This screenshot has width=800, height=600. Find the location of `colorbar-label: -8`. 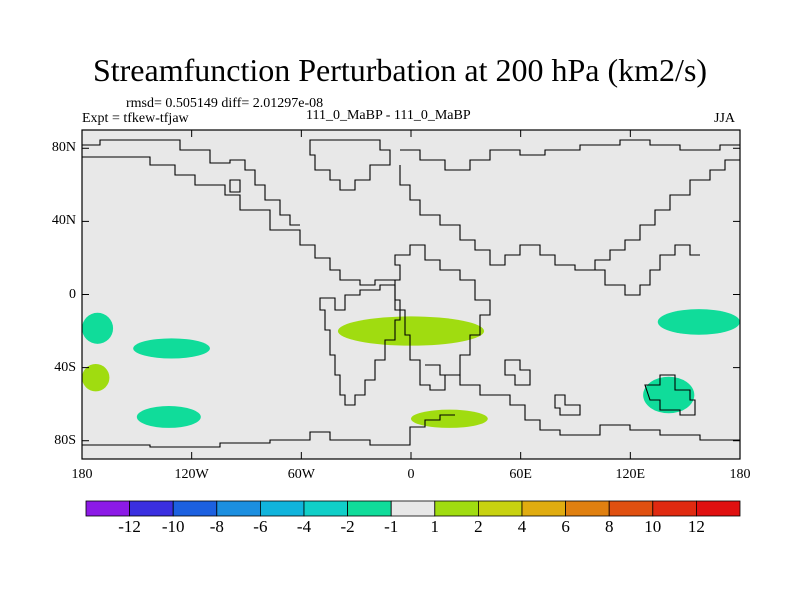

colorbar-label: -8 is located at coordinates (216, 526).